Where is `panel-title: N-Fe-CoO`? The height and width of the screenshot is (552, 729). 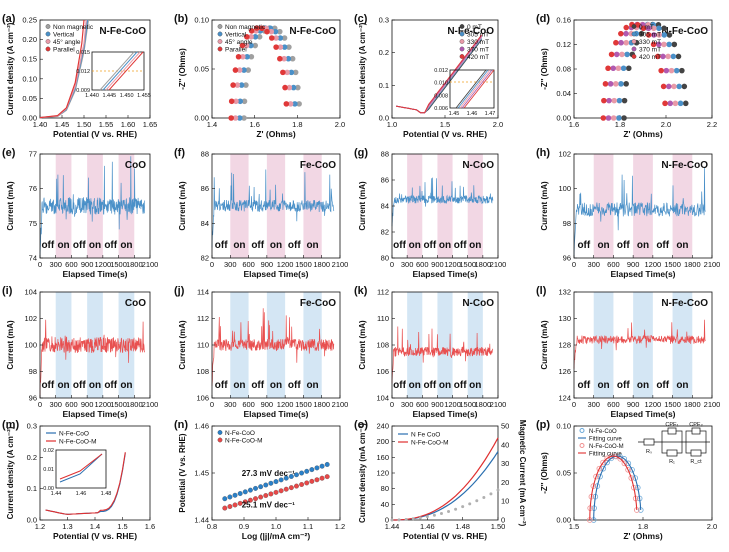 panel-title: N-Fe-CoO is located at coordinates (122, 31).